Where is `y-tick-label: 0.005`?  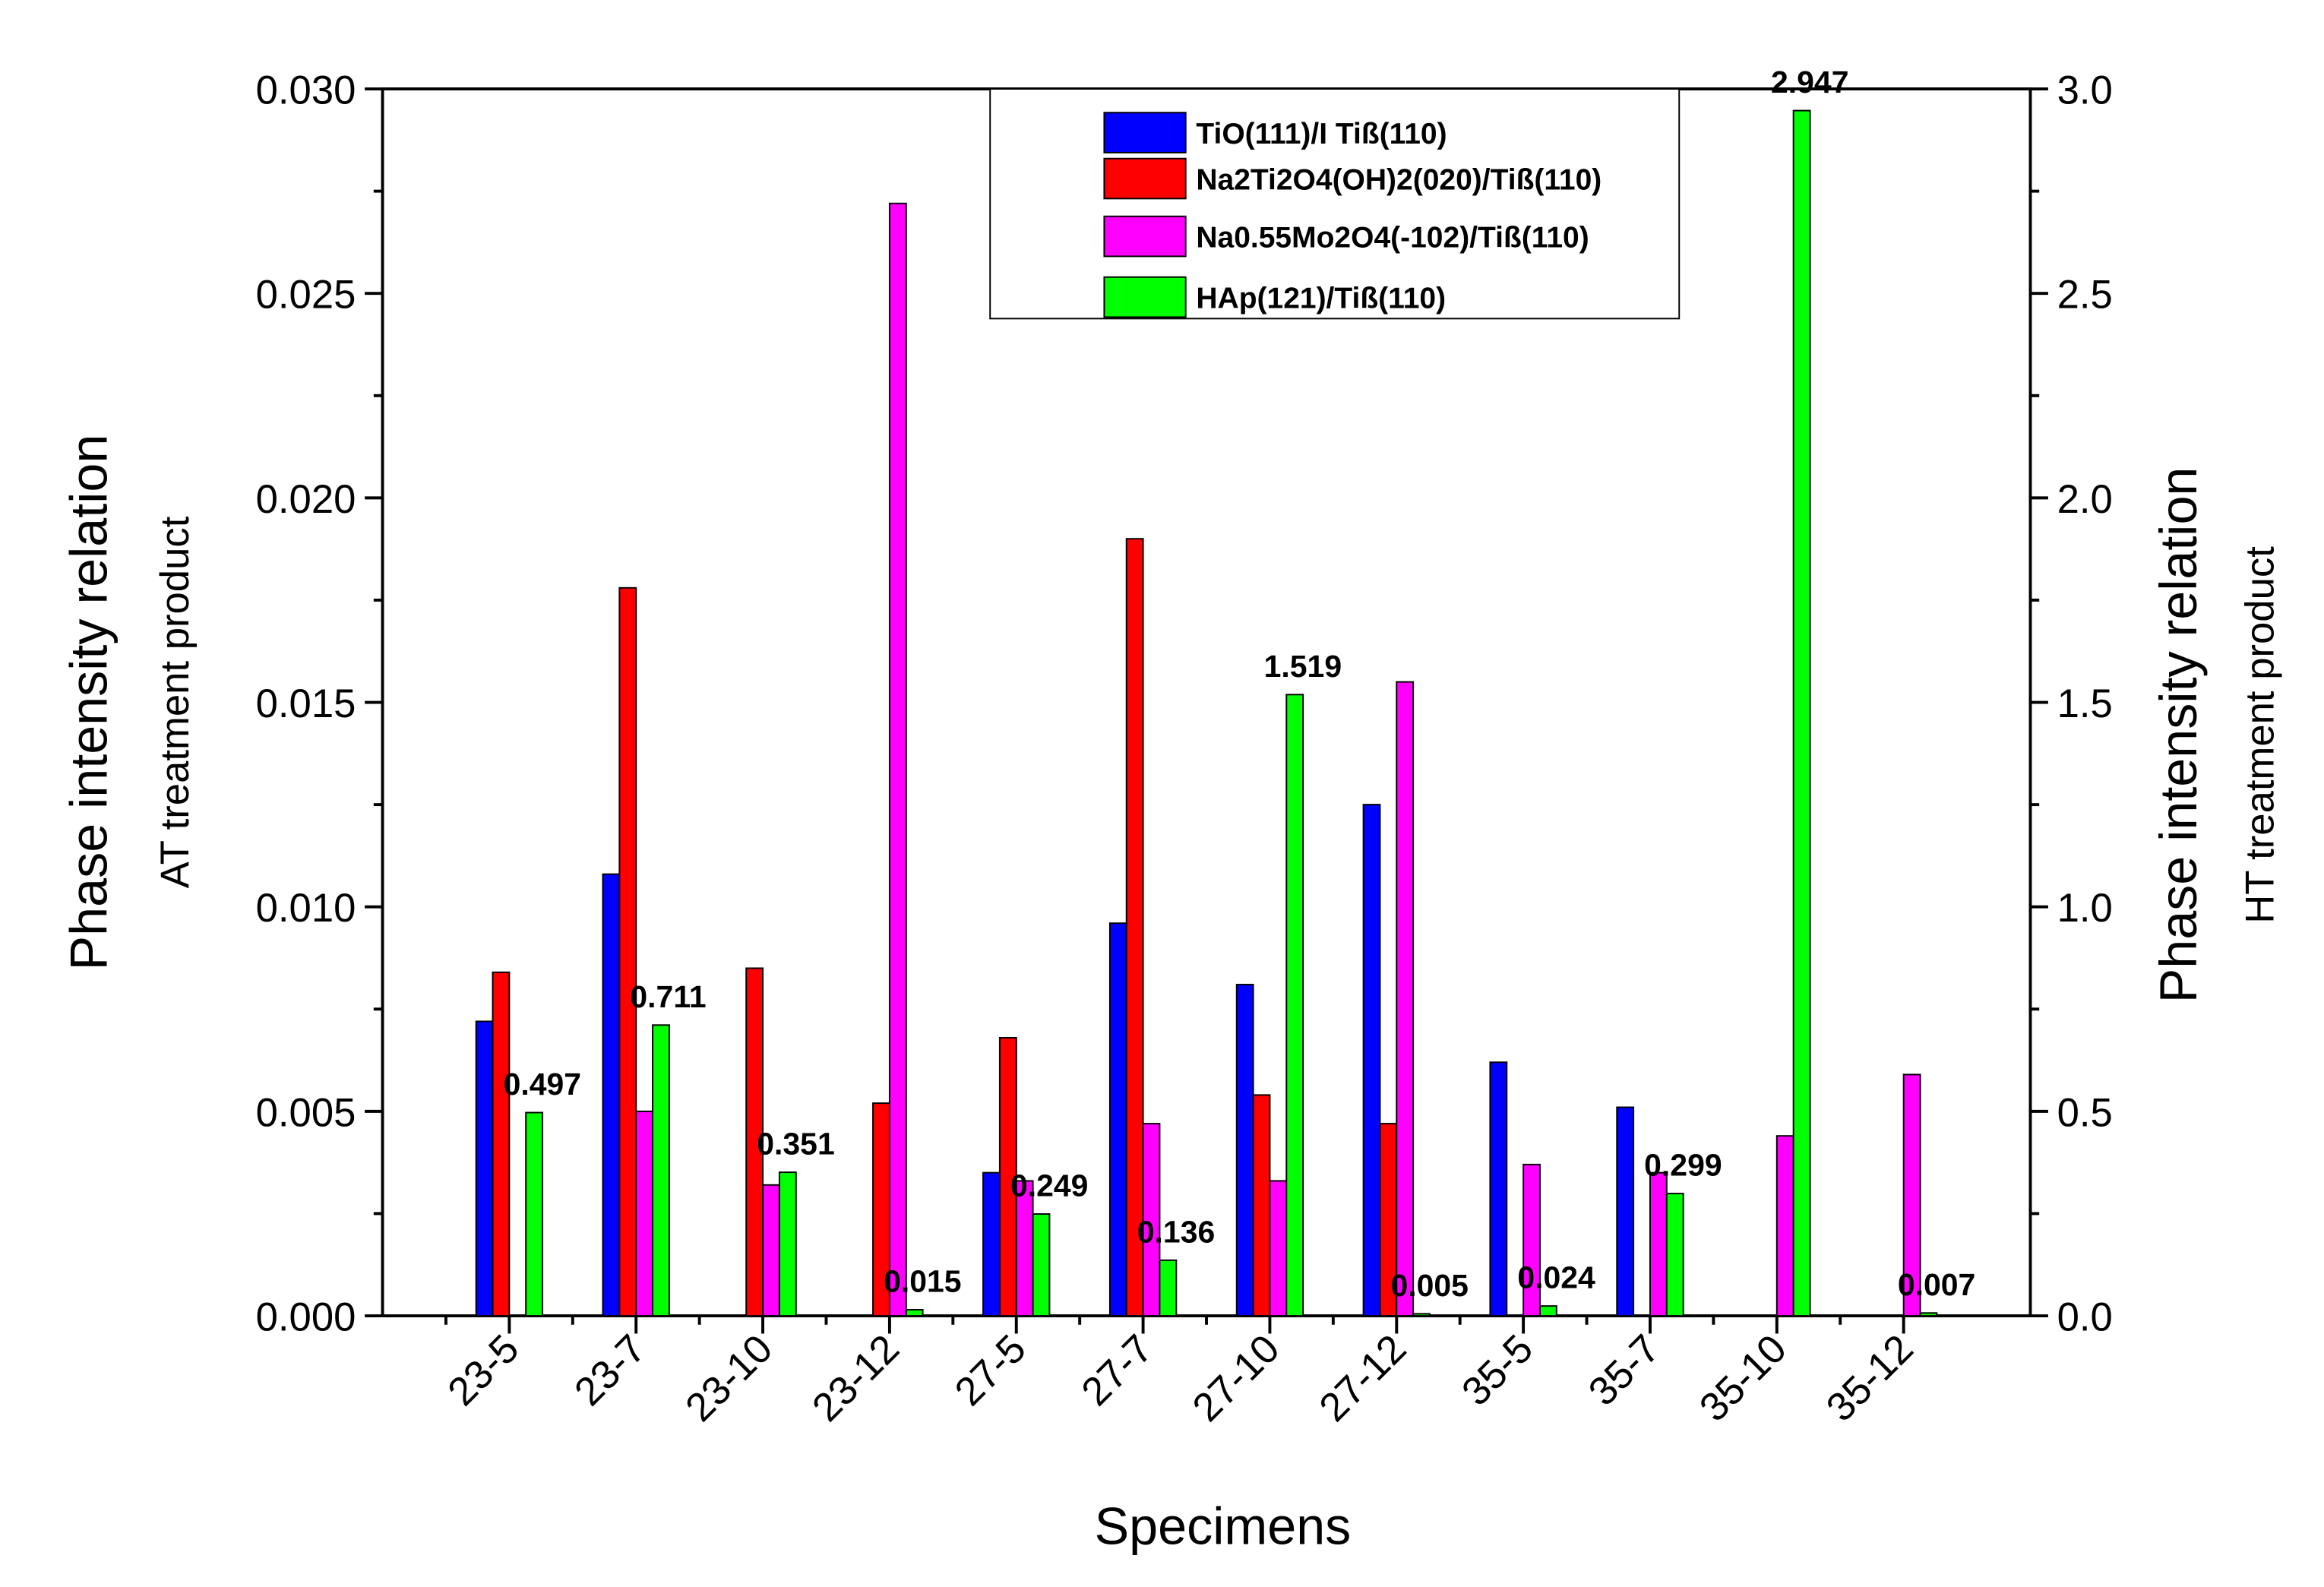
y-tick-label: 0.005 is located at coordinates (306, 1112).